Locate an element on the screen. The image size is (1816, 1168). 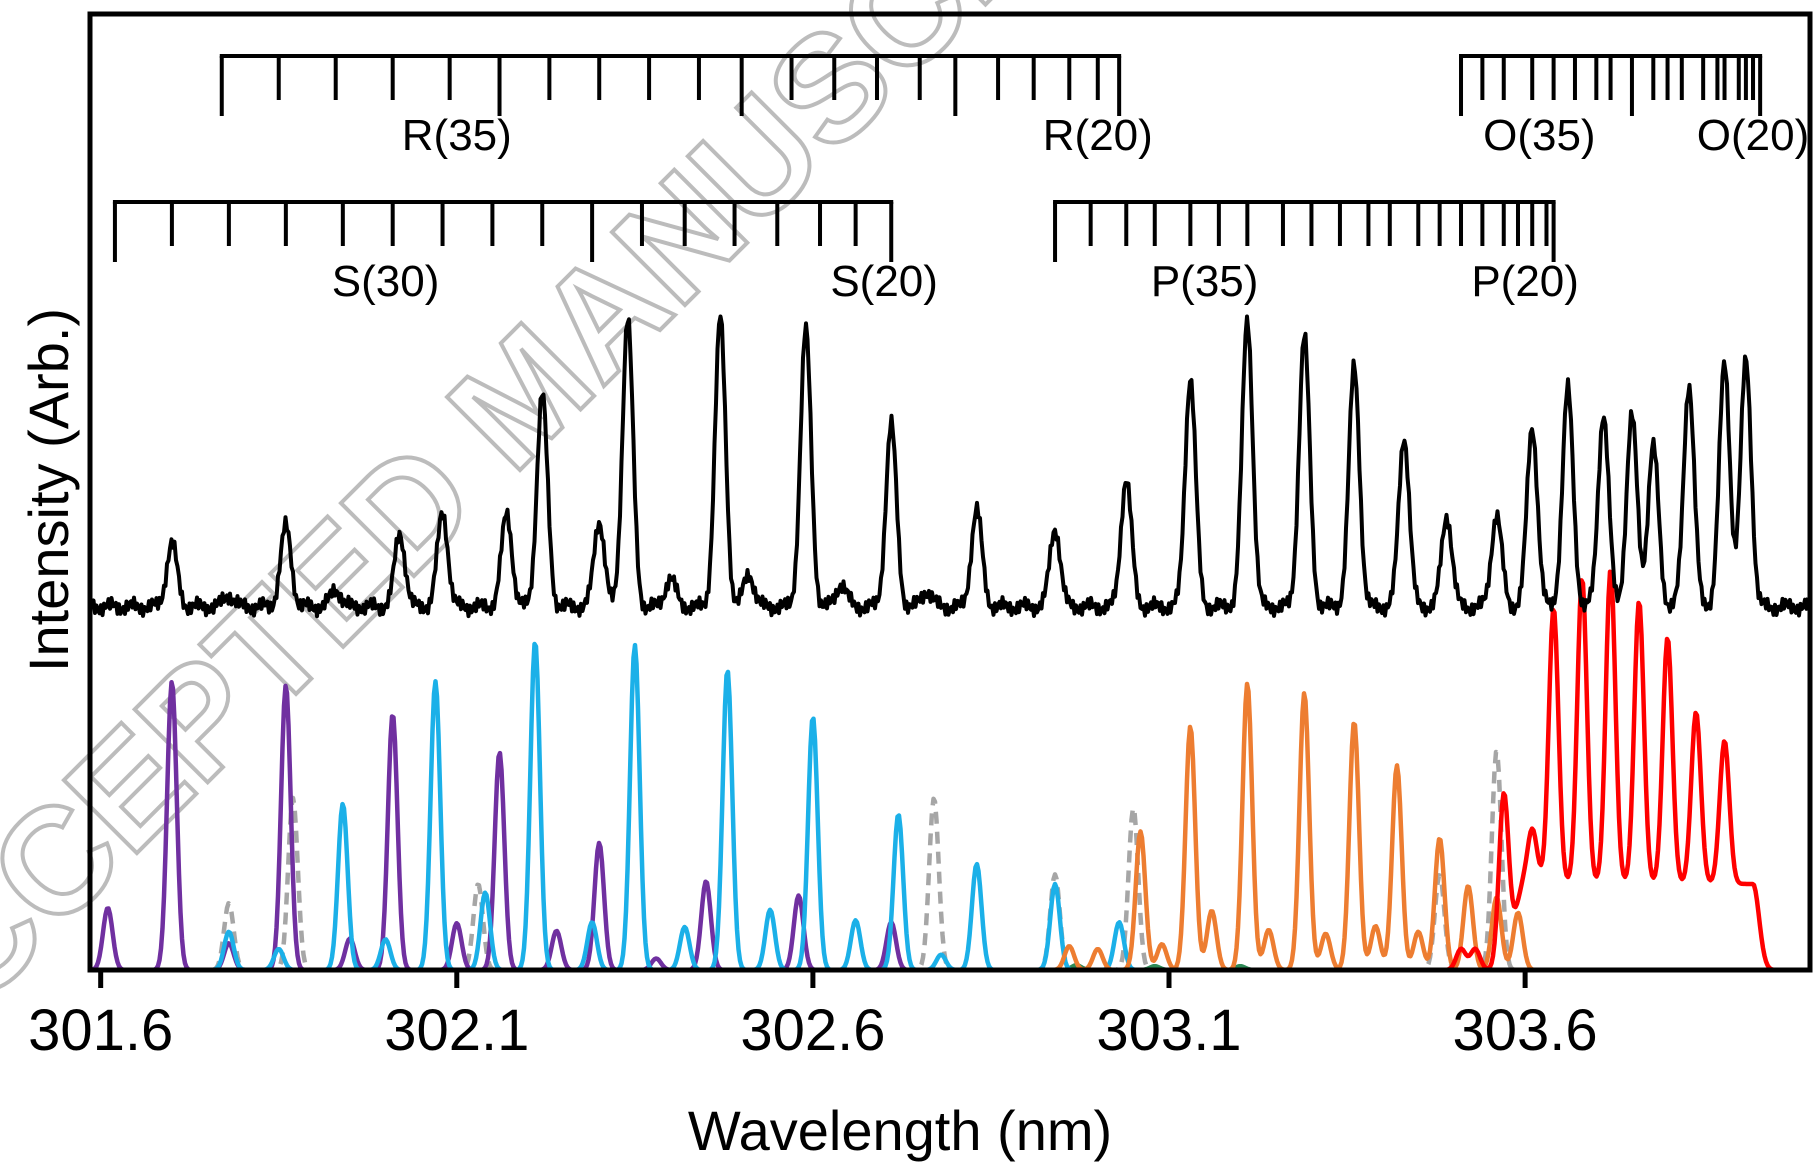
x-tick-label: 303.6 is located at coordinates (1525, 1030).